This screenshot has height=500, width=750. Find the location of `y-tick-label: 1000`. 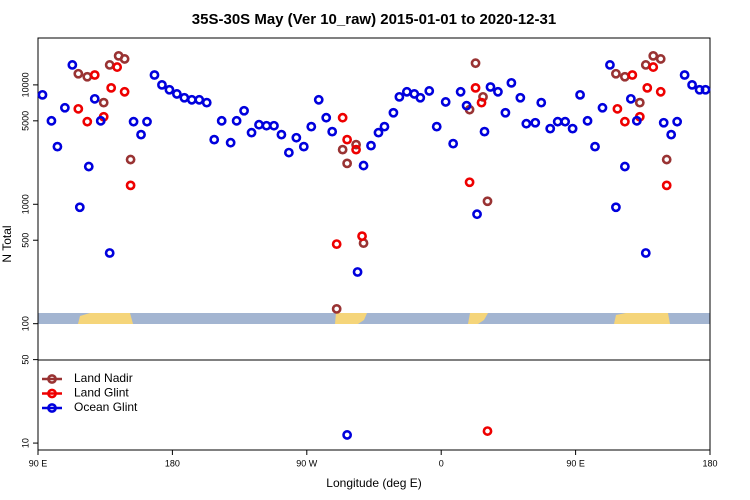

y-tick-label: 1000 is located at coordinates (25, 204).